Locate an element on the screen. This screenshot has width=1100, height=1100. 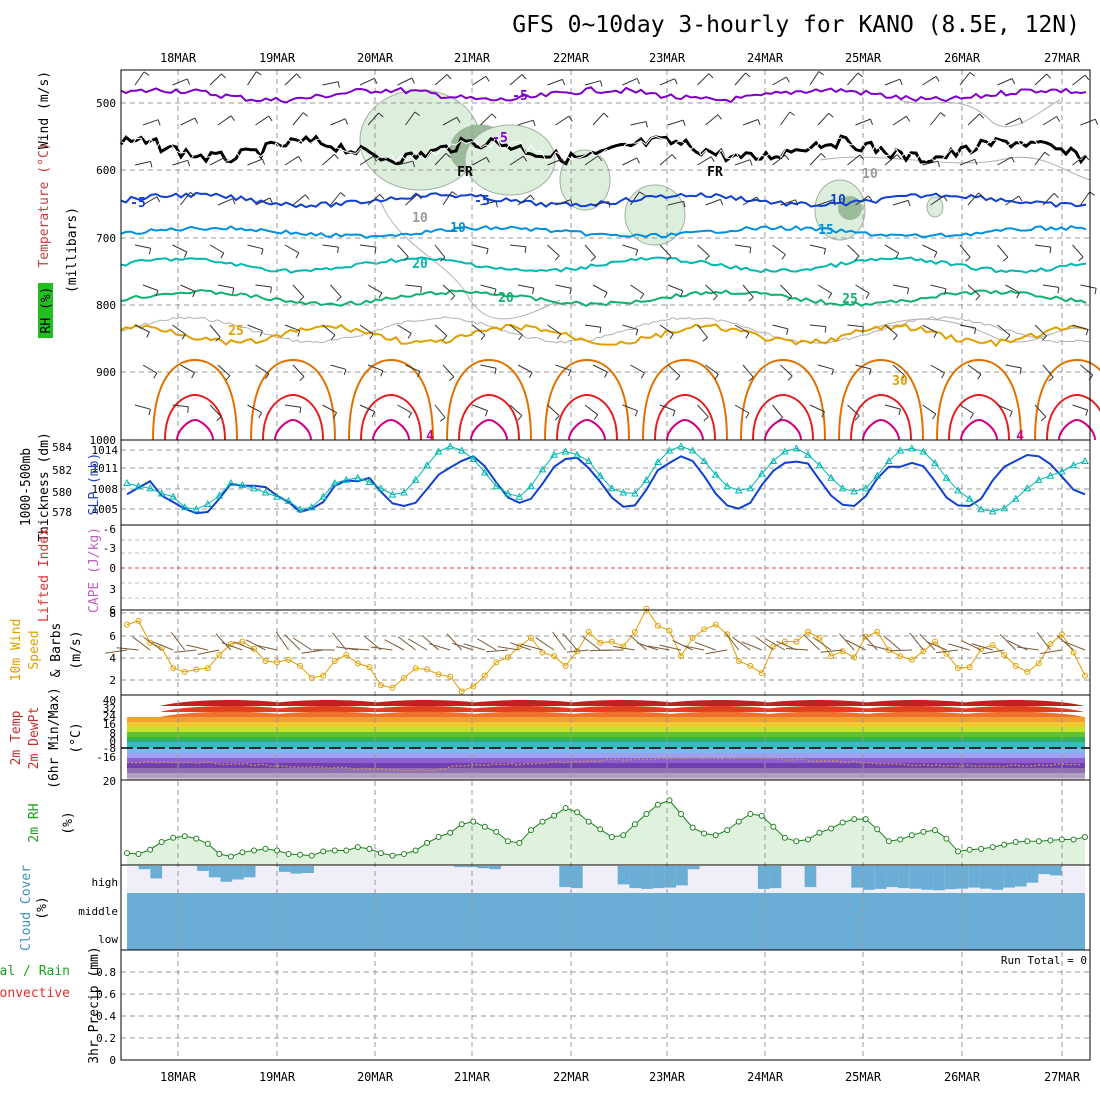
cloud-level-label: middle is located at coordinates (98, 911).